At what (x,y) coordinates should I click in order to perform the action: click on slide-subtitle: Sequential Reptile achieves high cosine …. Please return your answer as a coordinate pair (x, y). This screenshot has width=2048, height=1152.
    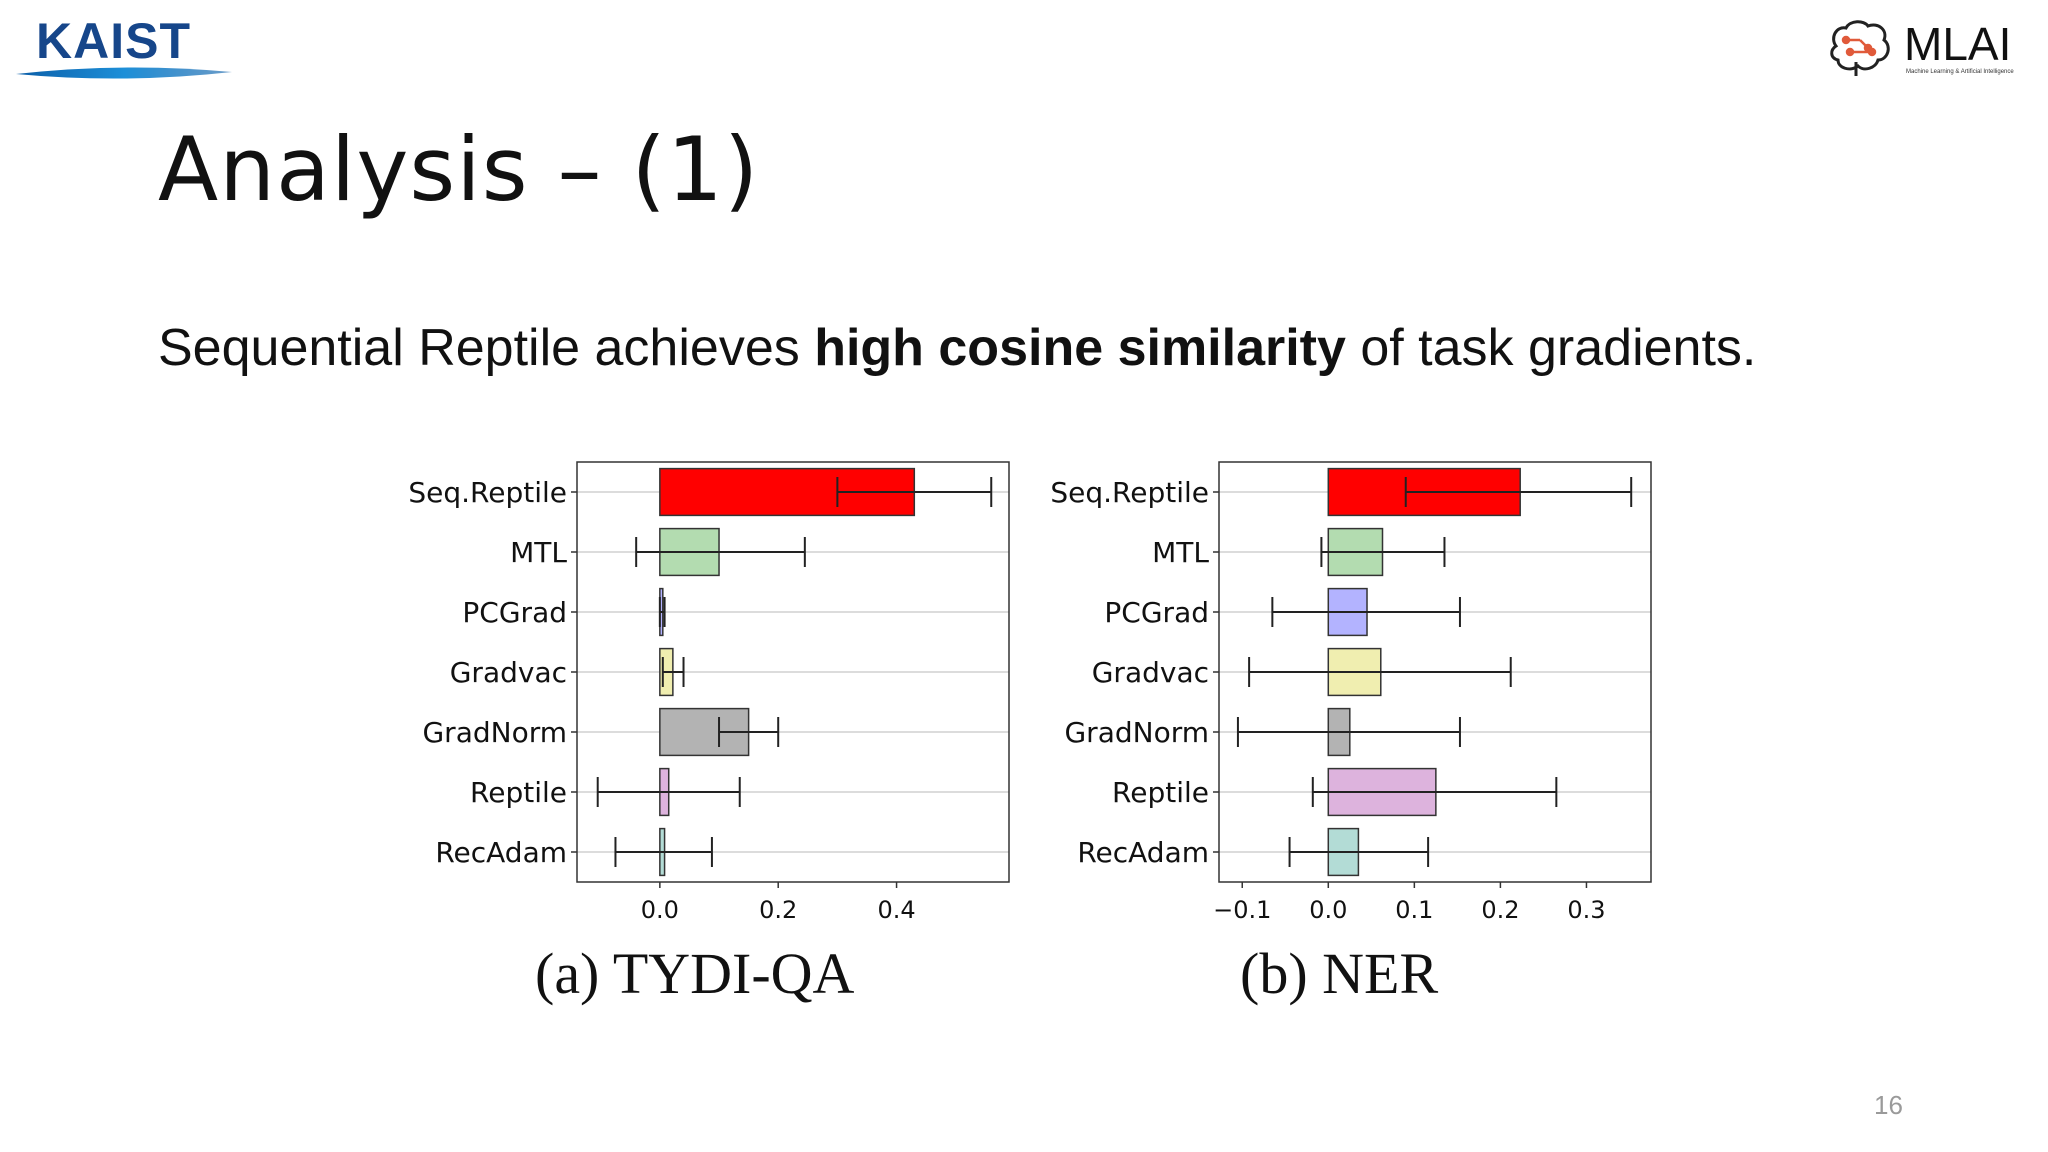
    Looking at the image, I should click on (957, 348).